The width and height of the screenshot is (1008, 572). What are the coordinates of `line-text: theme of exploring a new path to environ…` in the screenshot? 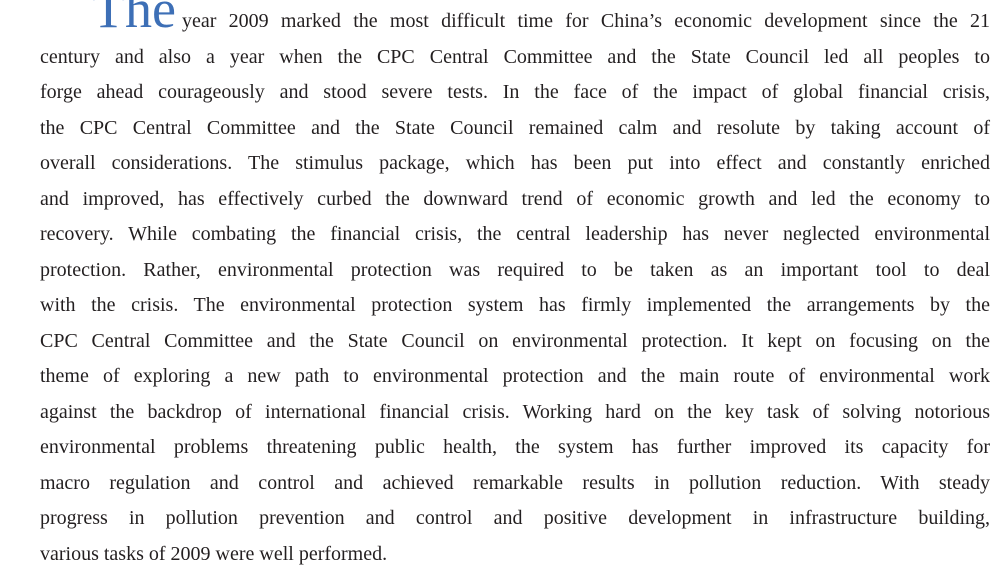 It's located at (515, 376).